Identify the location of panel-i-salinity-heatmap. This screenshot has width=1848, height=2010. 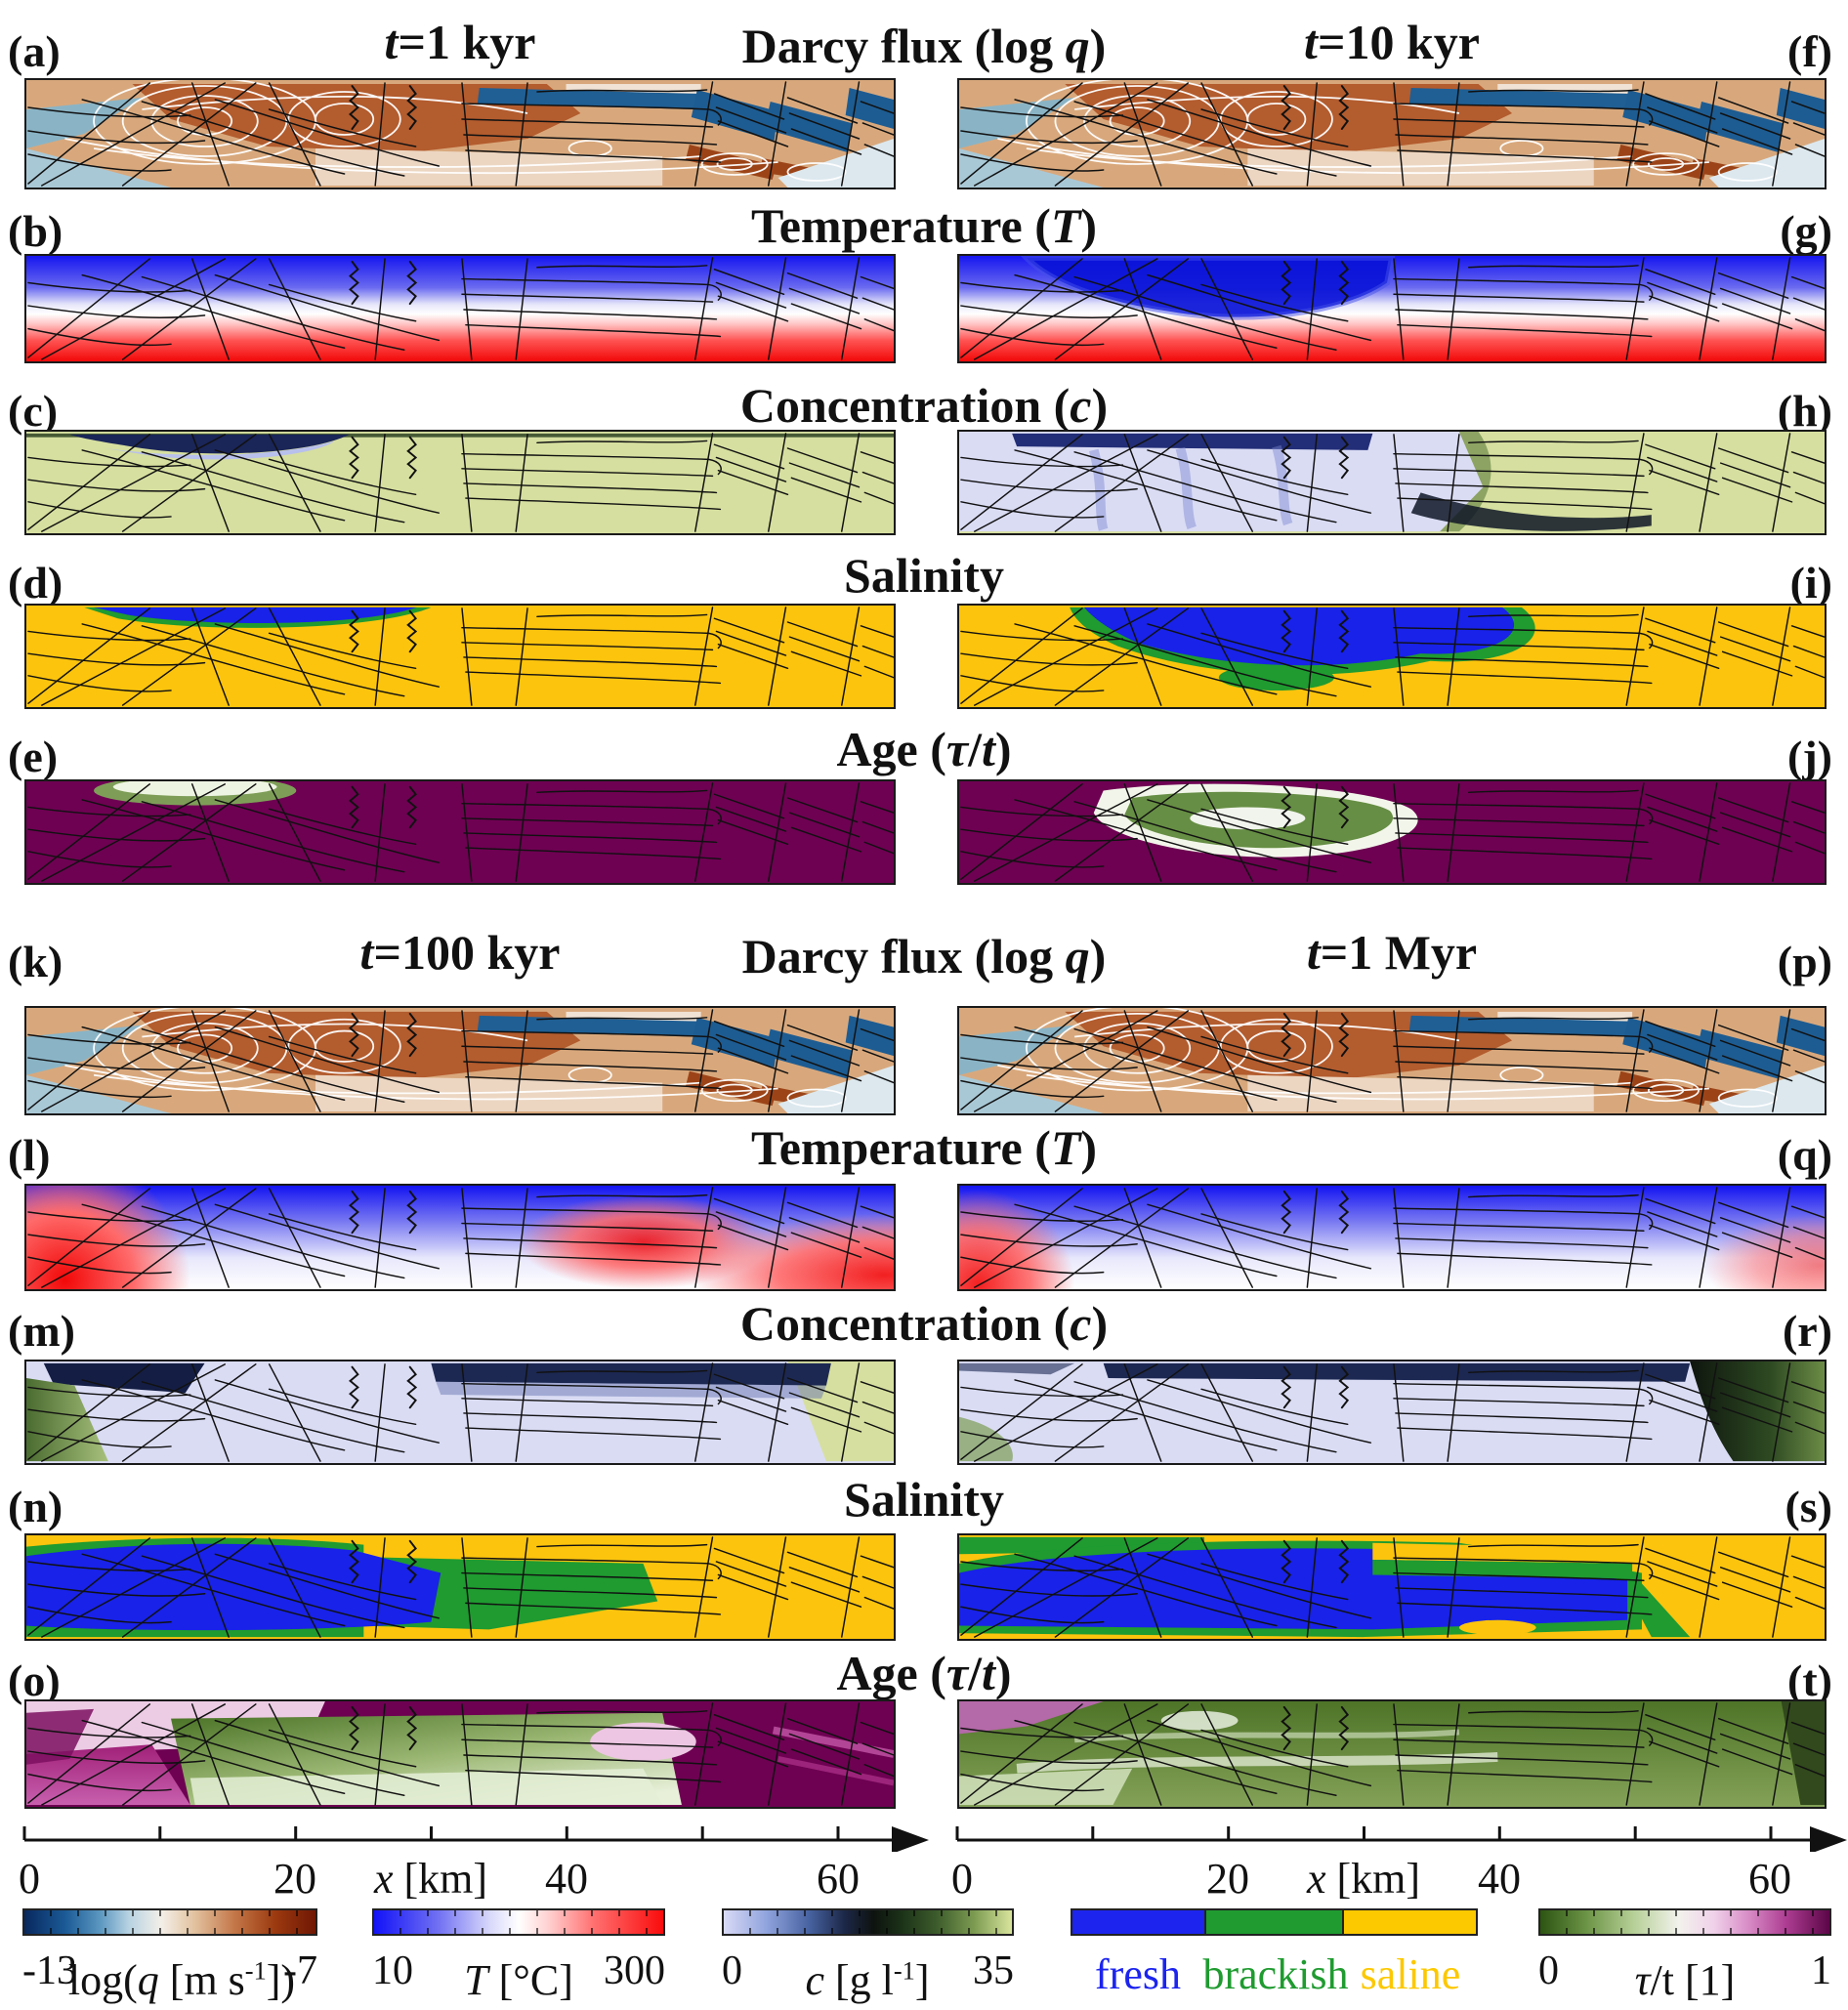
(1392, 656).